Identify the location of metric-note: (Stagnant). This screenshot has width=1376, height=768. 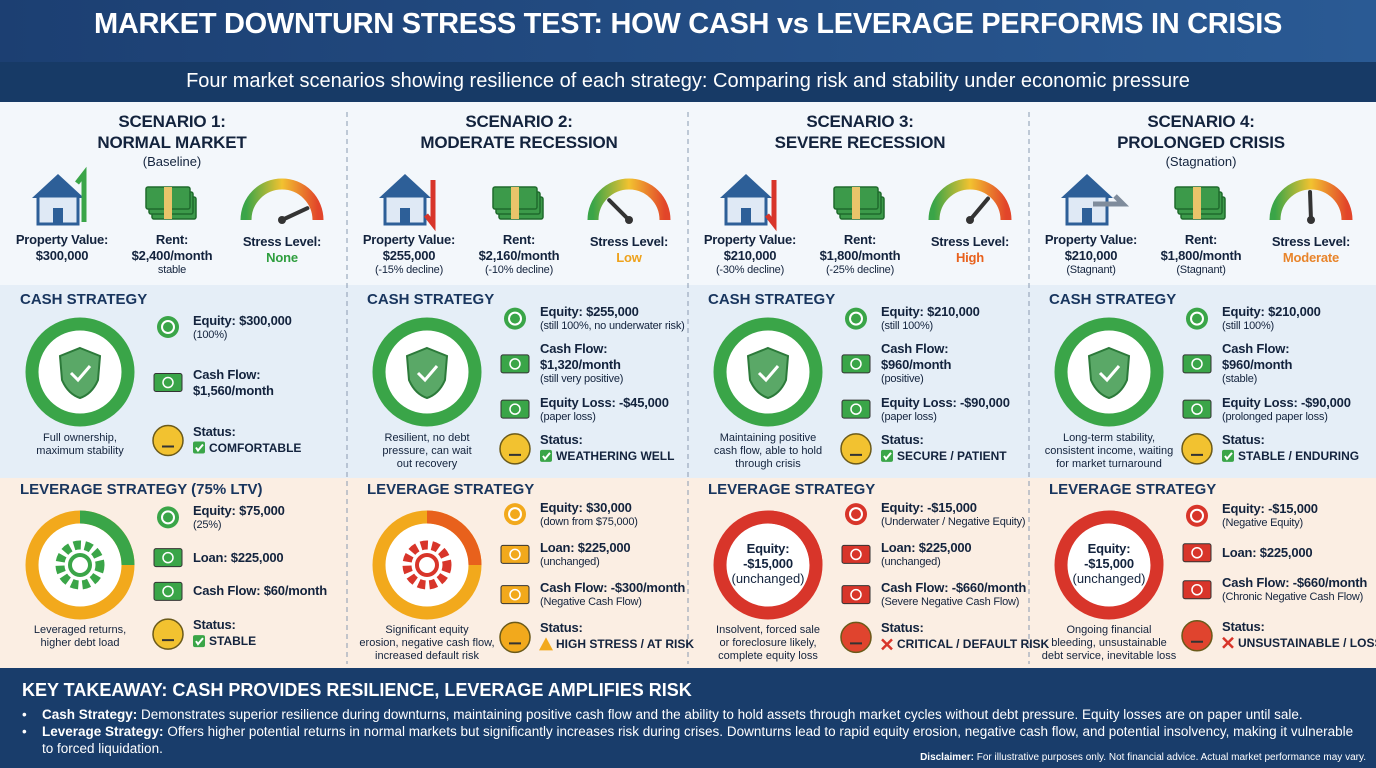
(1201, 270).